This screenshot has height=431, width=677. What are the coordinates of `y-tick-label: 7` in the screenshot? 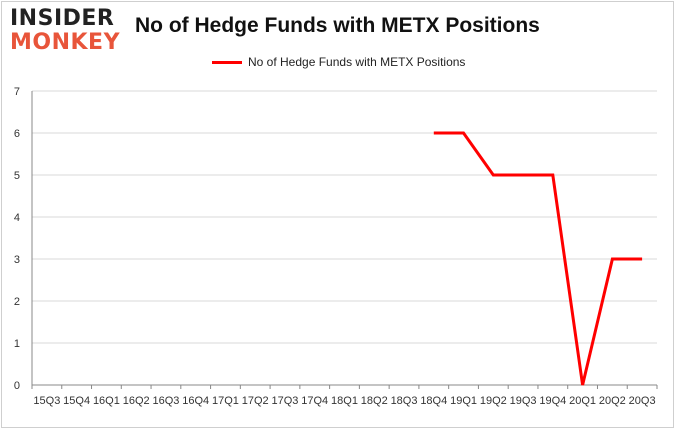 It's located at (17, 92).